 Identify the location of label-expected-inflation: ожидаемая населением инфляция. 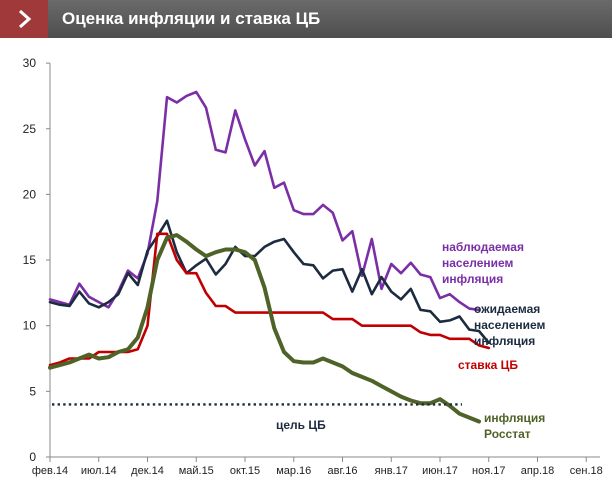
(510, 325).